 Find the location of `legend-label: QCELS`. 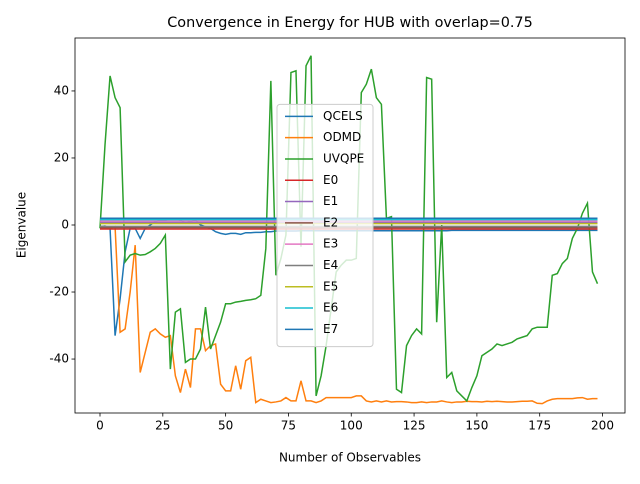

legend-label: QCELS is located at coordinates (343, 116).